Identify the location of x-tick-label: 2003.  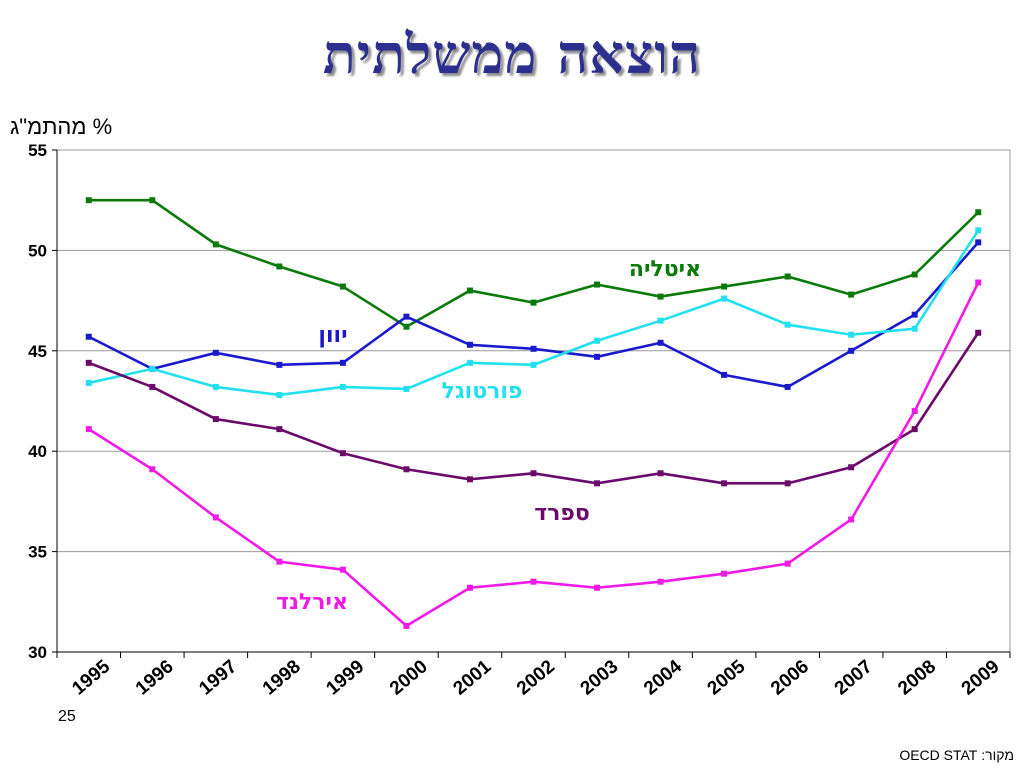
(600, 677).